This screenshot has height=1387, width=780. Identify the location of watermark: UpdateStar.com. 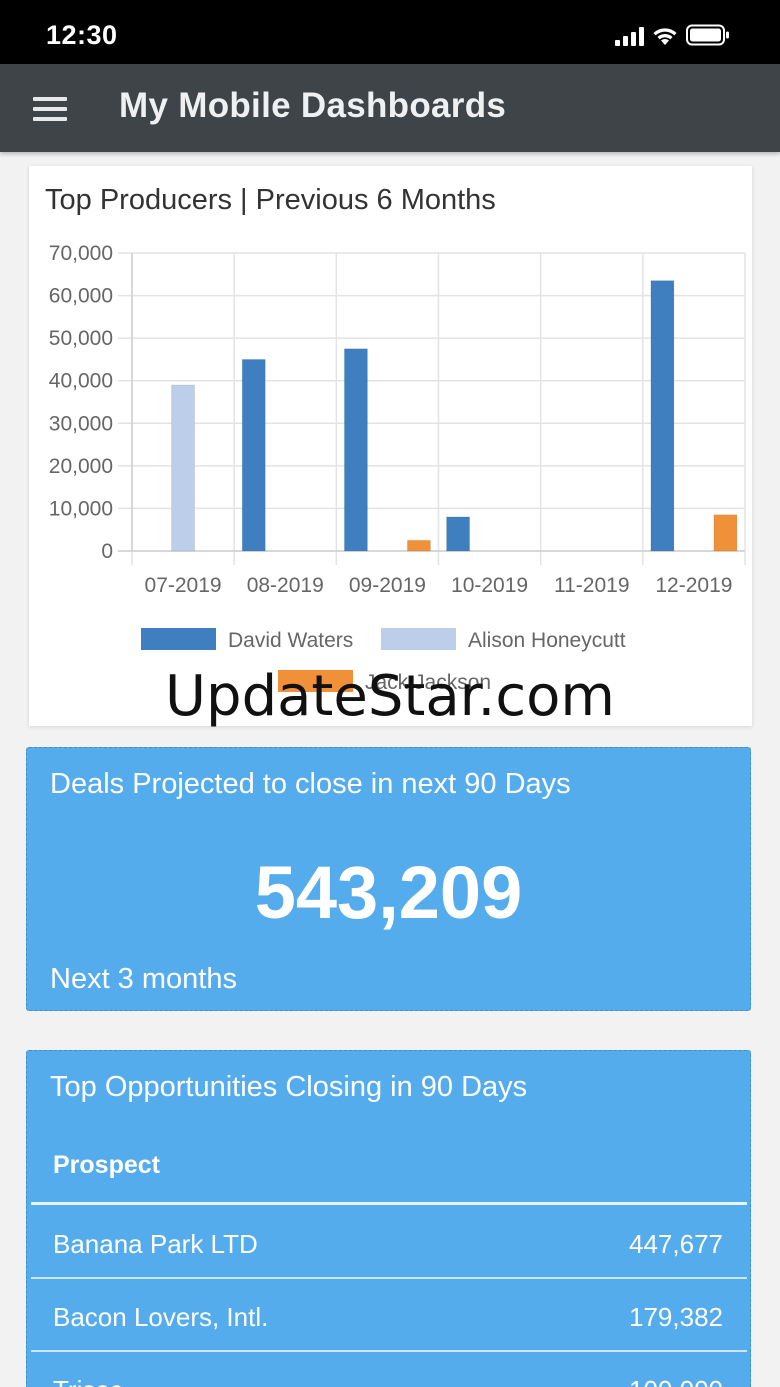
(390, 696).